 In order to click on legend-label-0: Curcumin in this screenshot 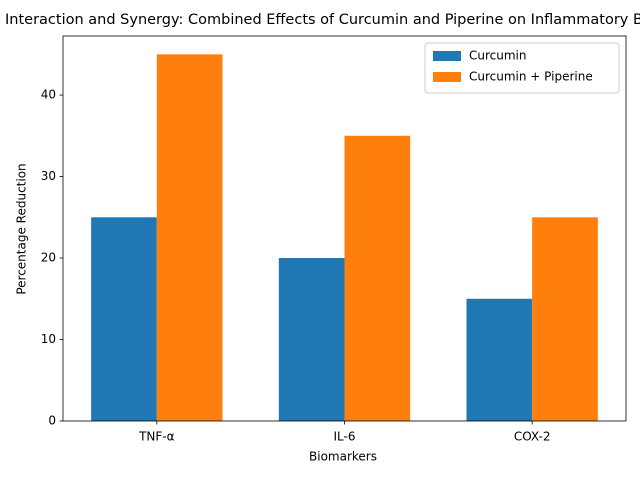, I will do `click(498, 56)`.